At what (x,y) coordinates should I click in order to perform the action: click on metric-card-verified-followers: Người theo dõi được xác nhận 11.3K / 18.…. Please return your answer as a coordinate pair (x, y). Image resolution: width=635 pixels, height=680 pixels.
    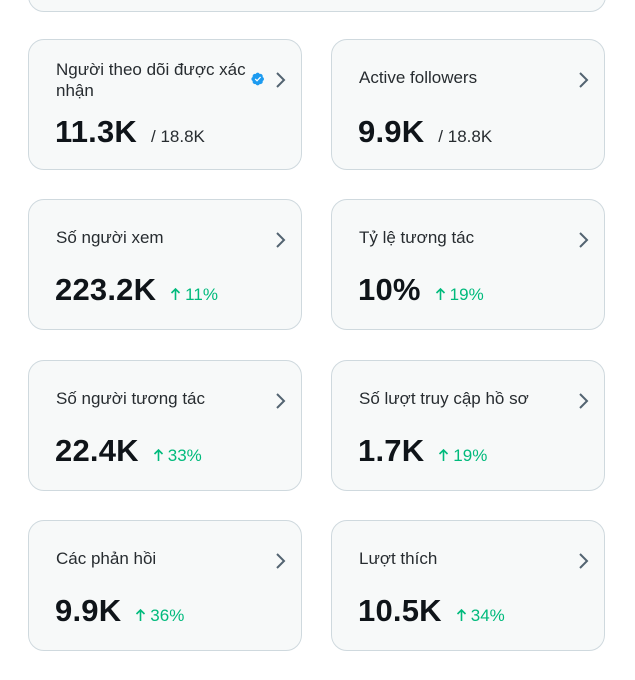
    Looking at the image, I should click on (165, 104).